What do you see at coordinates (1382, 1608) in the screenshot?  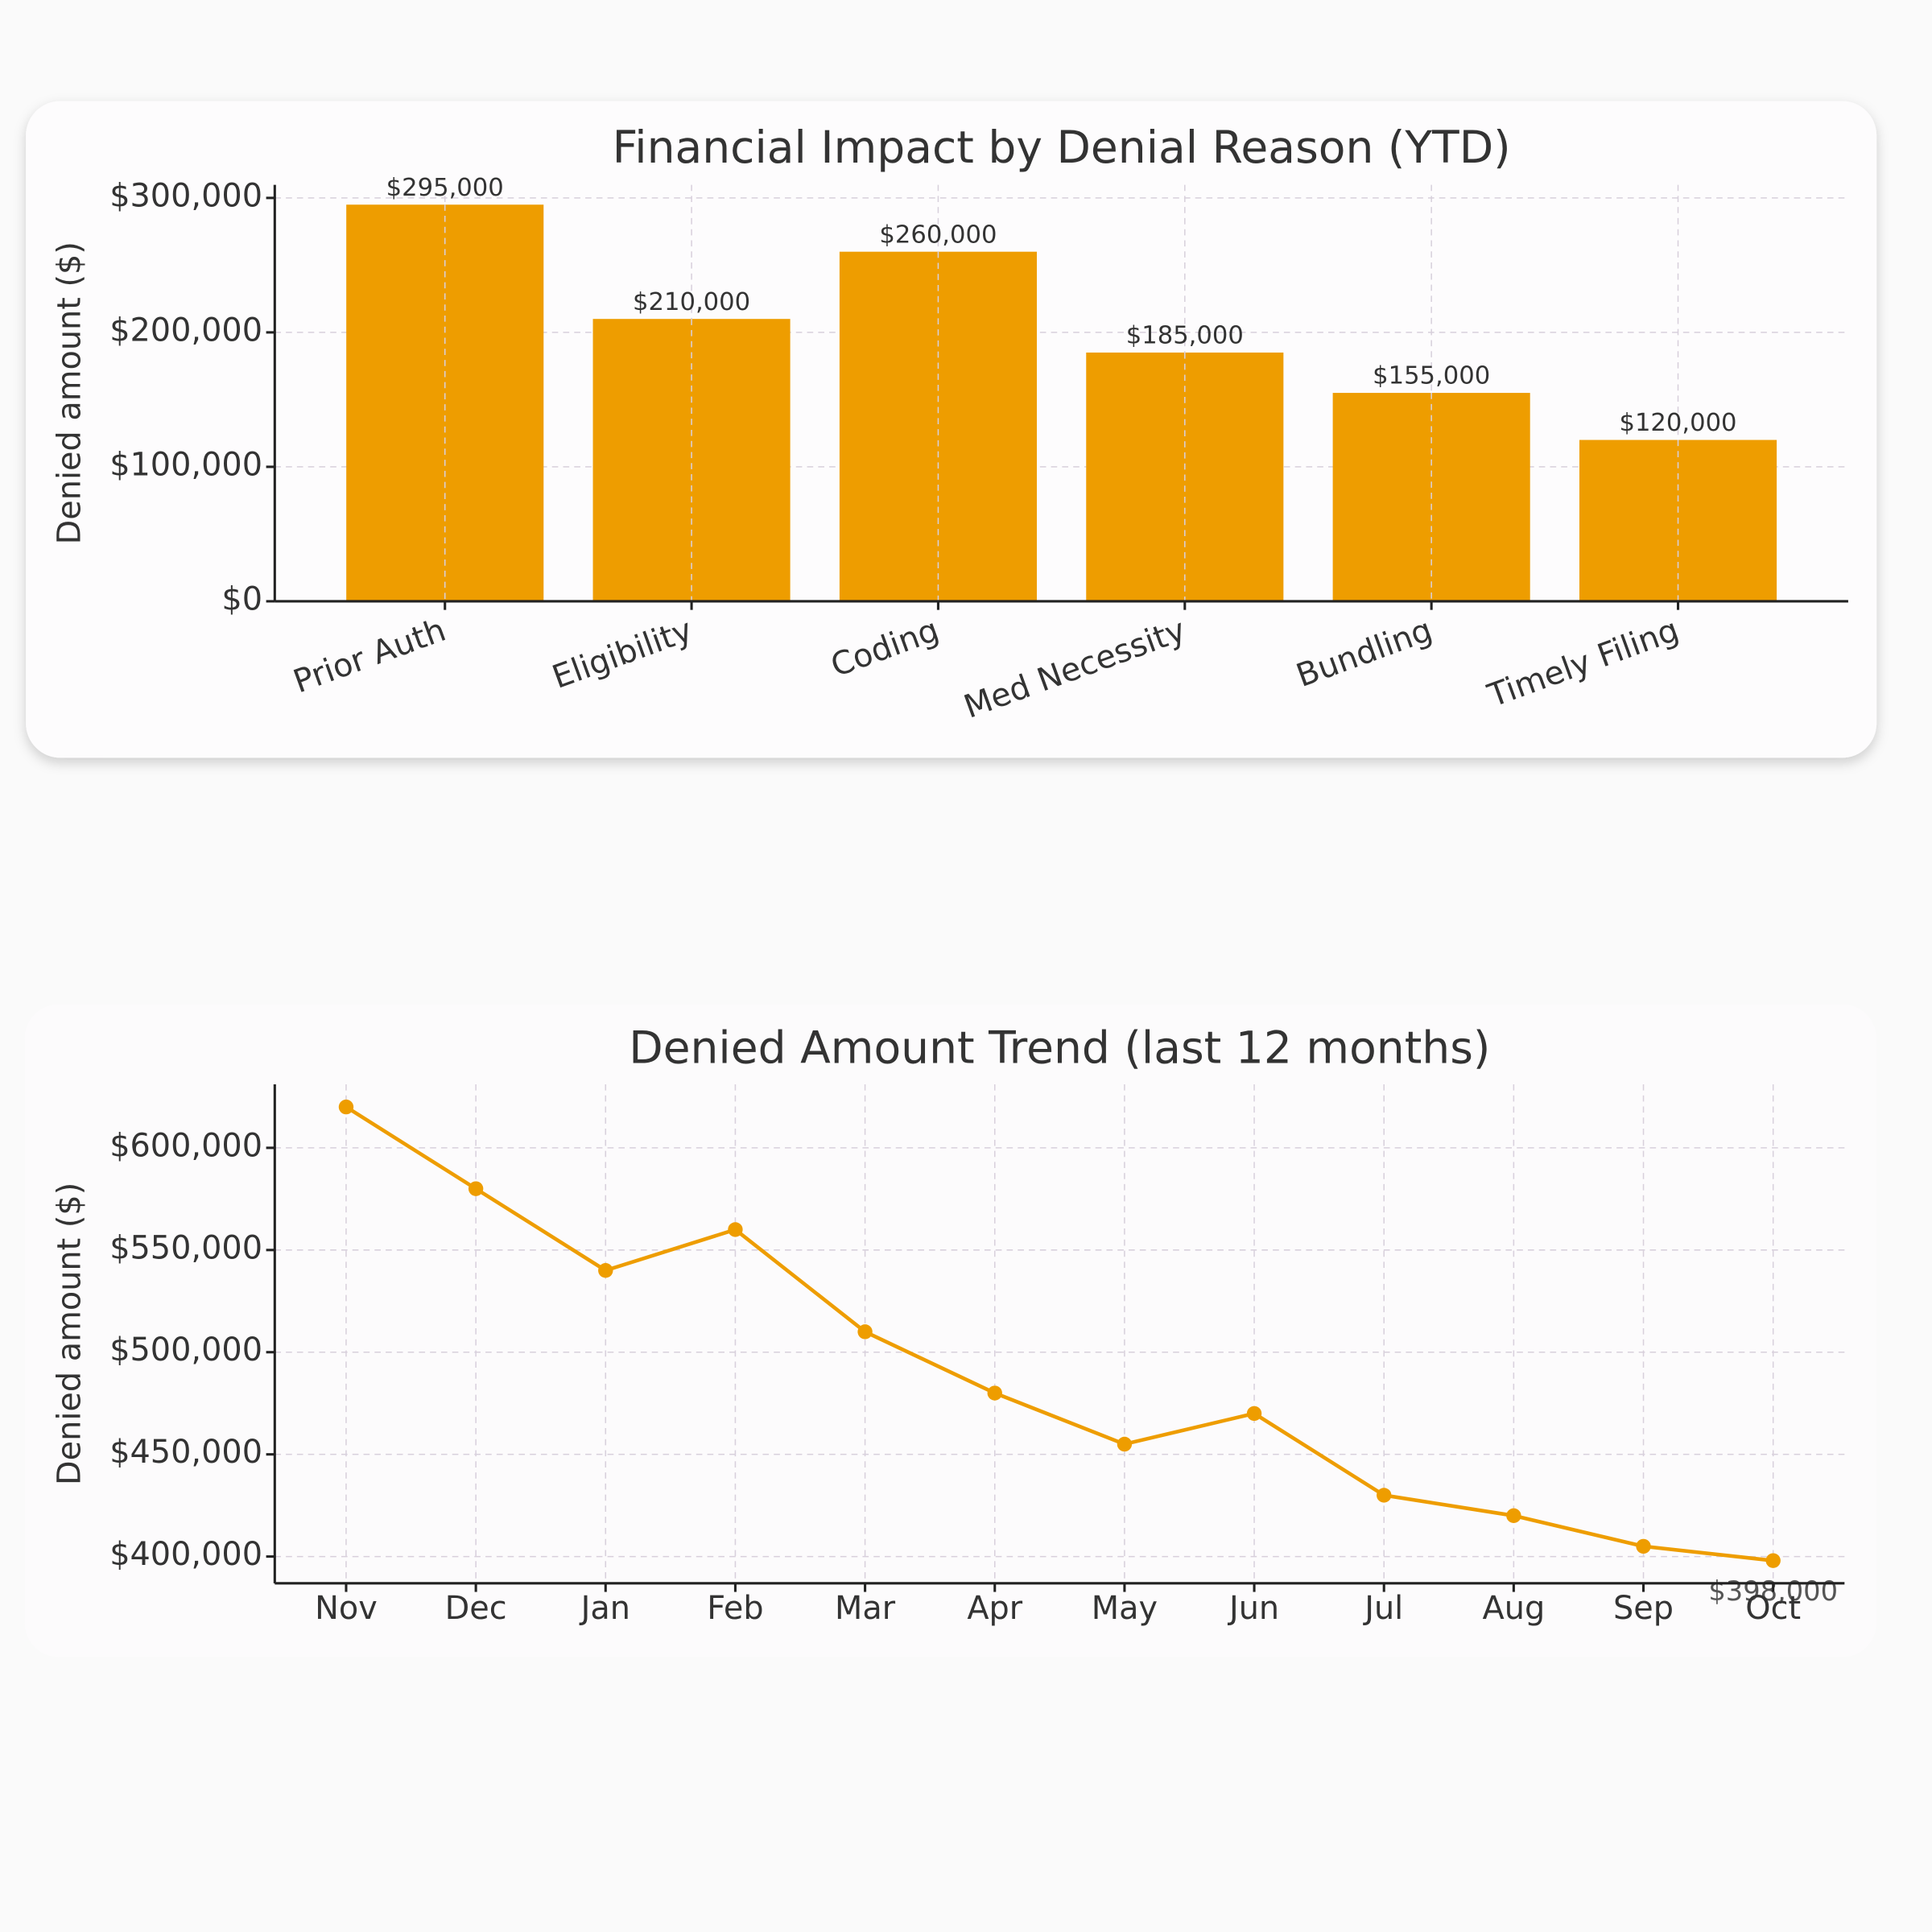 I see `x-tick-label: Jul` at bounding box center [1382, 1608].